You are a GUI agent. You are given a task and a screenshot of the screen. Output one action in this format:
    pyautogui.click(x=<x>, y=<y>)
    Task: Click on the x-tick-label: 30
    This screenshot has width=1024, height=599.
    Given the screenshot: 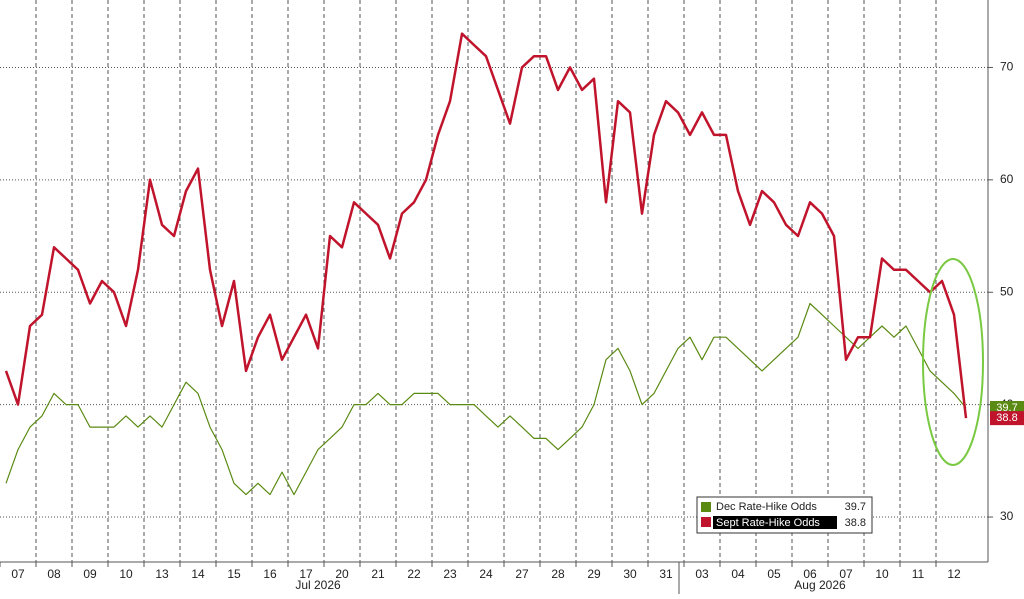 What is the action you would take?
    pyautogui.click(x=630, y=574)
    